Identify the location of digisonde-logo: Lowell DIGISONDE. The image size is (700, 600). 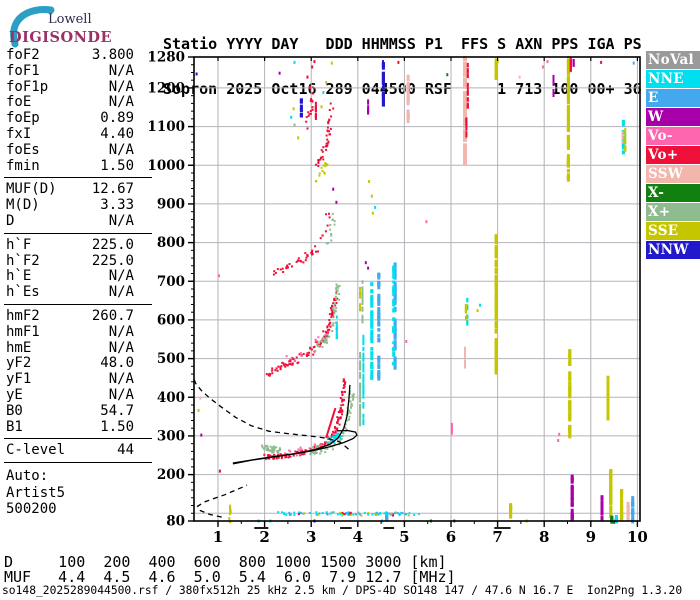
(60, 27).